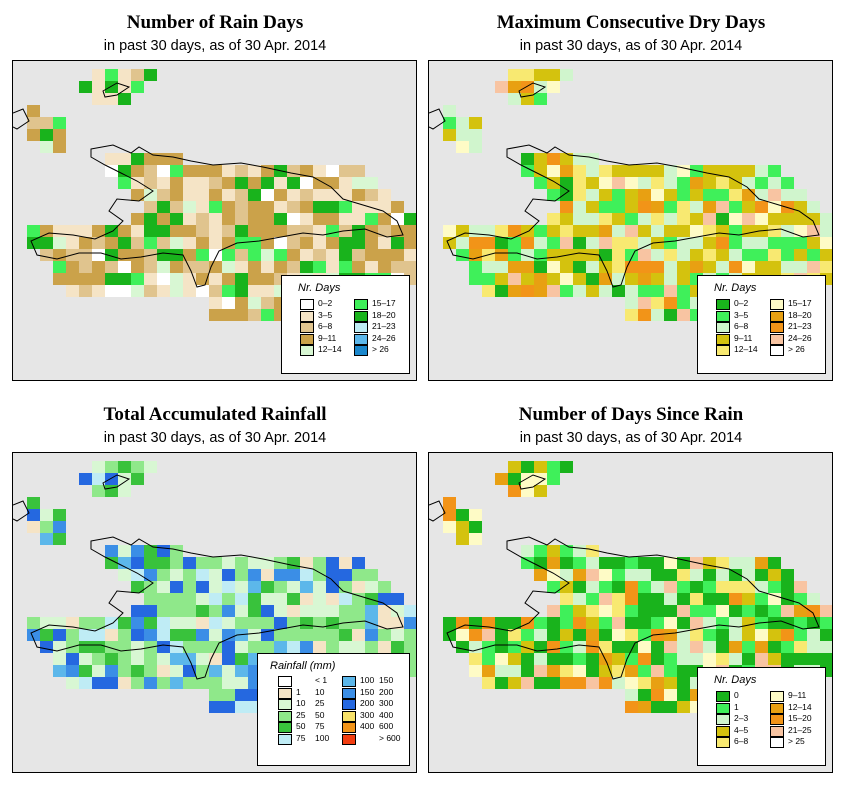  I want to click on legend-label-high: > 600, so click(390, 737).